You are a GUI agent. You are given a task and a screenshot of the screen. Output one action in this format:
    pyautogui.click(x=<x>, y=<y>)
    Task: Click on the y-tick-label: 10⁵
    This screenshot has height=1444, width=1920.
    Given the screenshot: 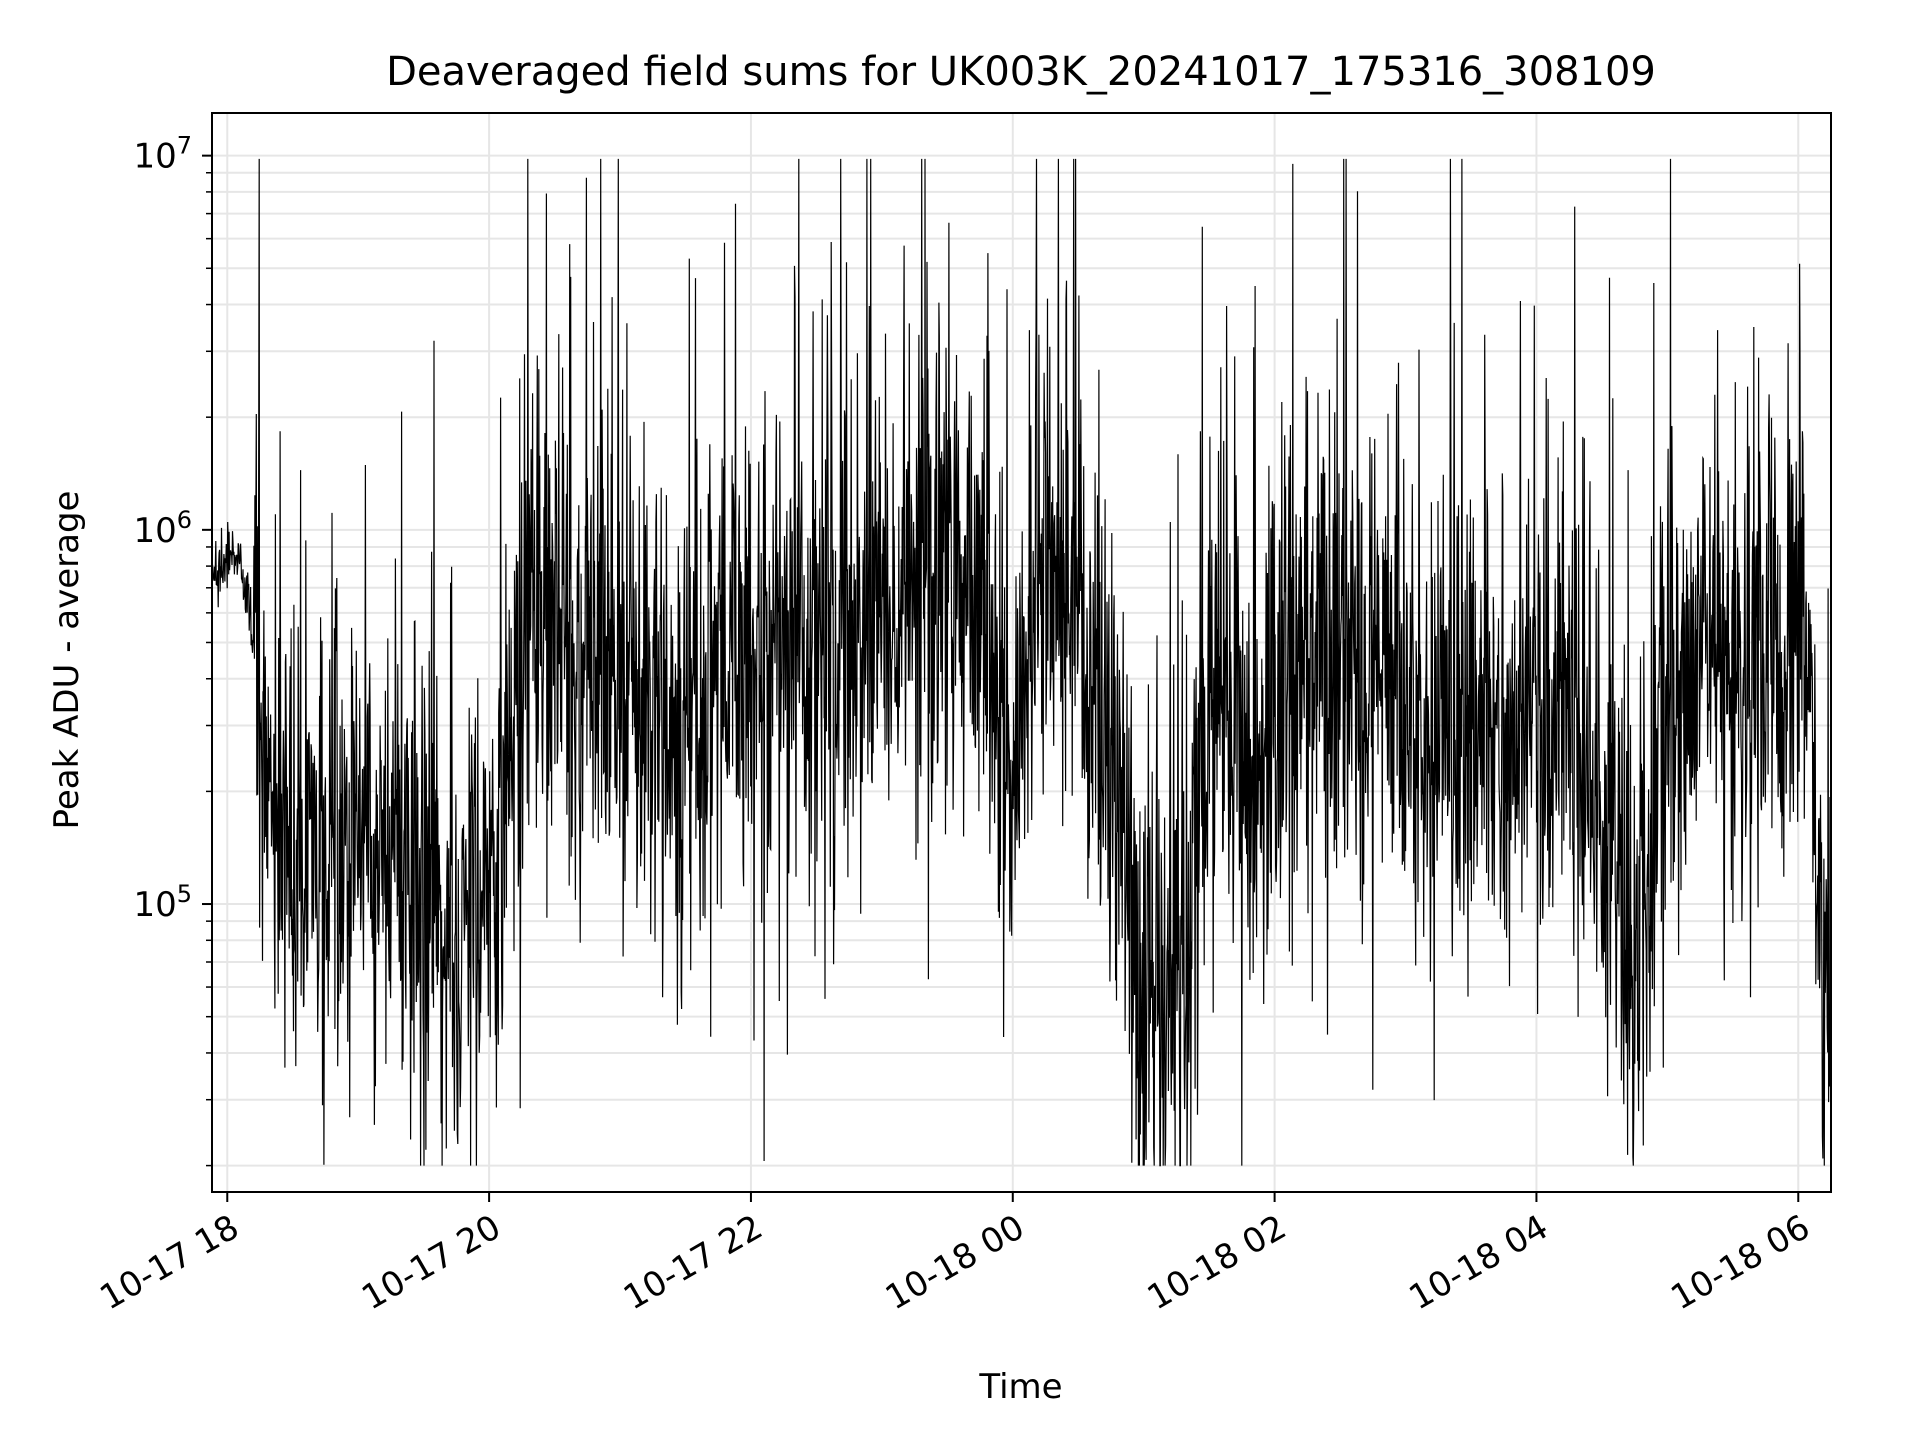 What is the action you would take?
    pyautogui.click(x=162, y=902)
    